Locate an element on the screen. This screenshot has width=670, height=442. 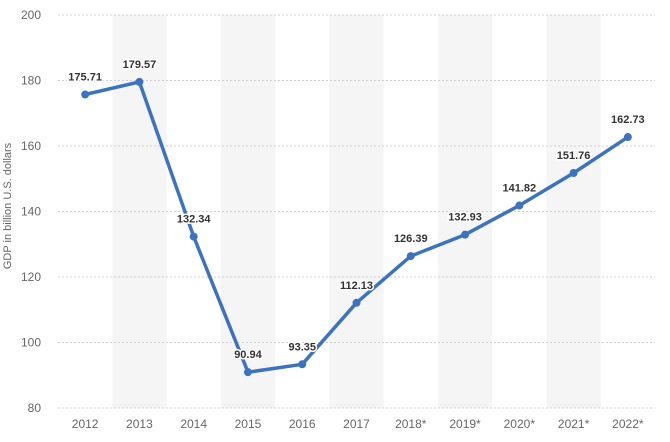
y-tick-label: 160 is located at coordinates (31, 146).